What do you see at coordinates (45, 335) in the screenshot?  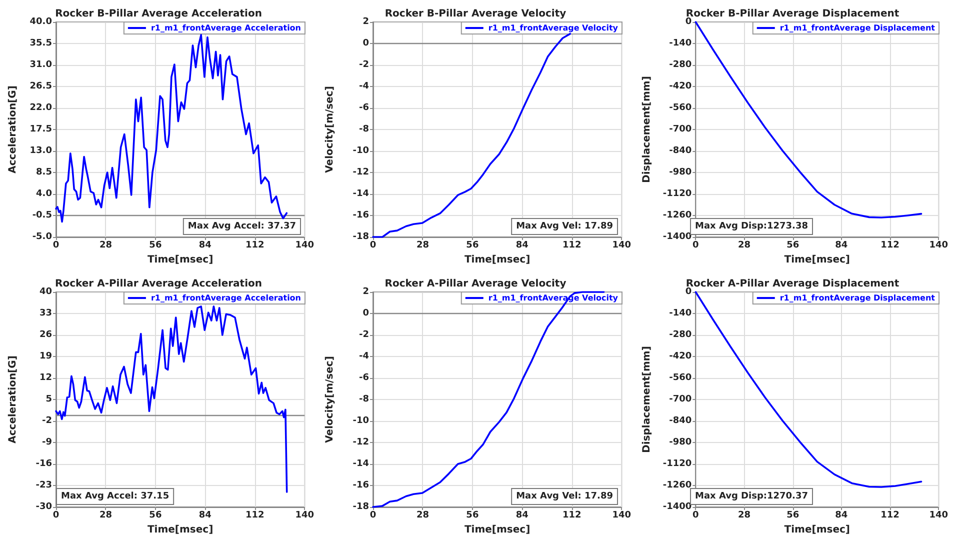 I see `y-tick-label: 26` at bounding box center [45, 335].